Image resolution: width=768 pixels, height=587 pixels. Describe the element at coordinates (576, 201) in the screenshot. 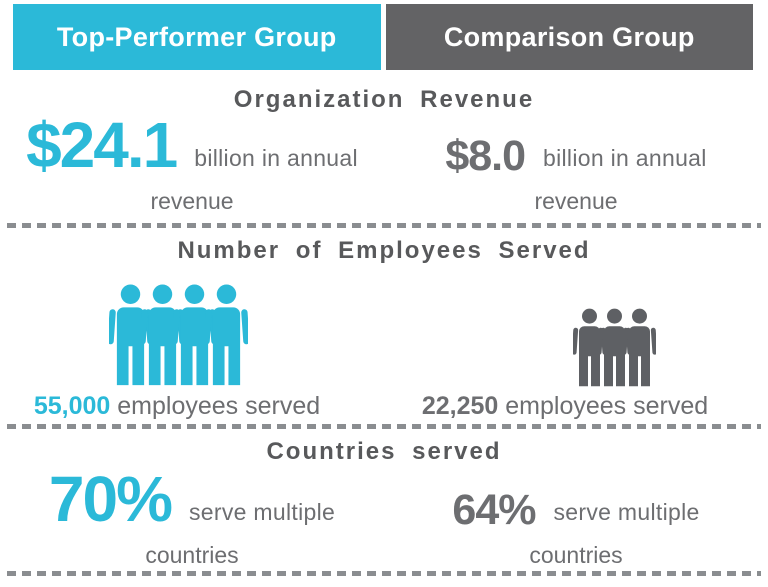

I see `revenue-comparison-unit-line2: revenue` at that location.